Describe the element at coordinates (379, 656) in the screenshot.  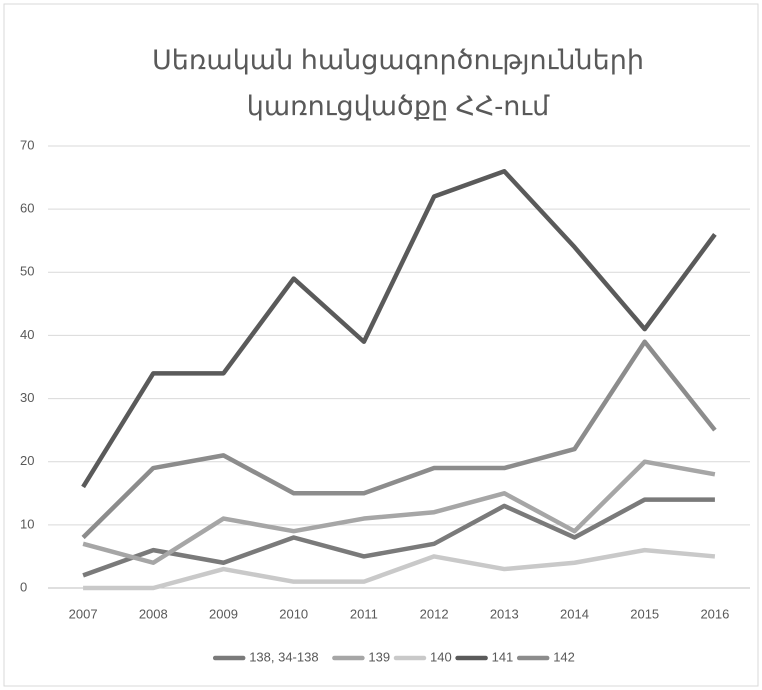
I see `legend-label: 139` at that location.